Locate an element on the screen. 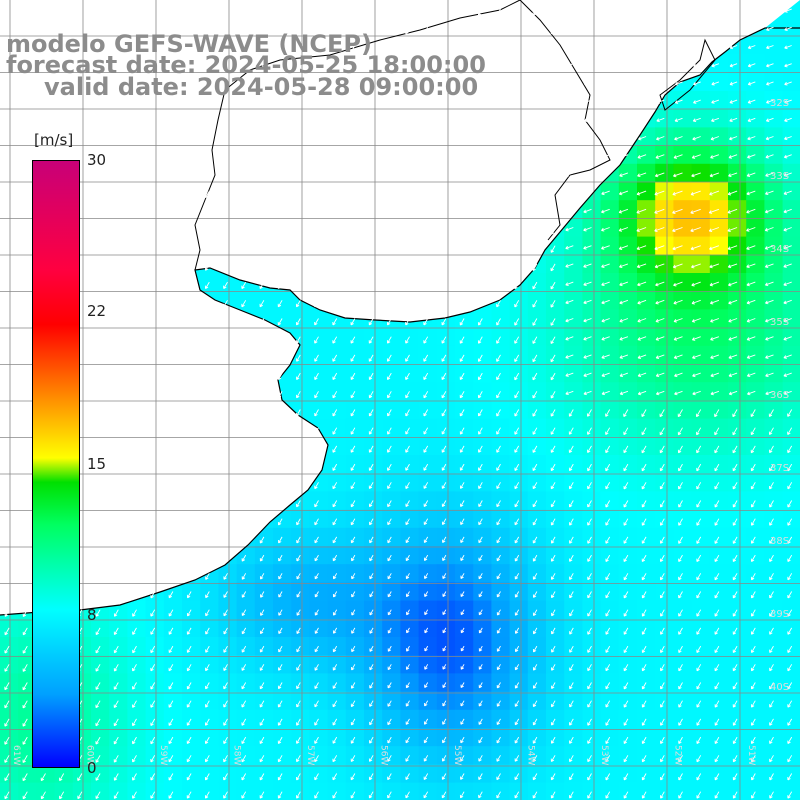 Image resolution: width=800 pixels, height=800 pixels. lat-label: 35S is located at coordinates (779, 322).